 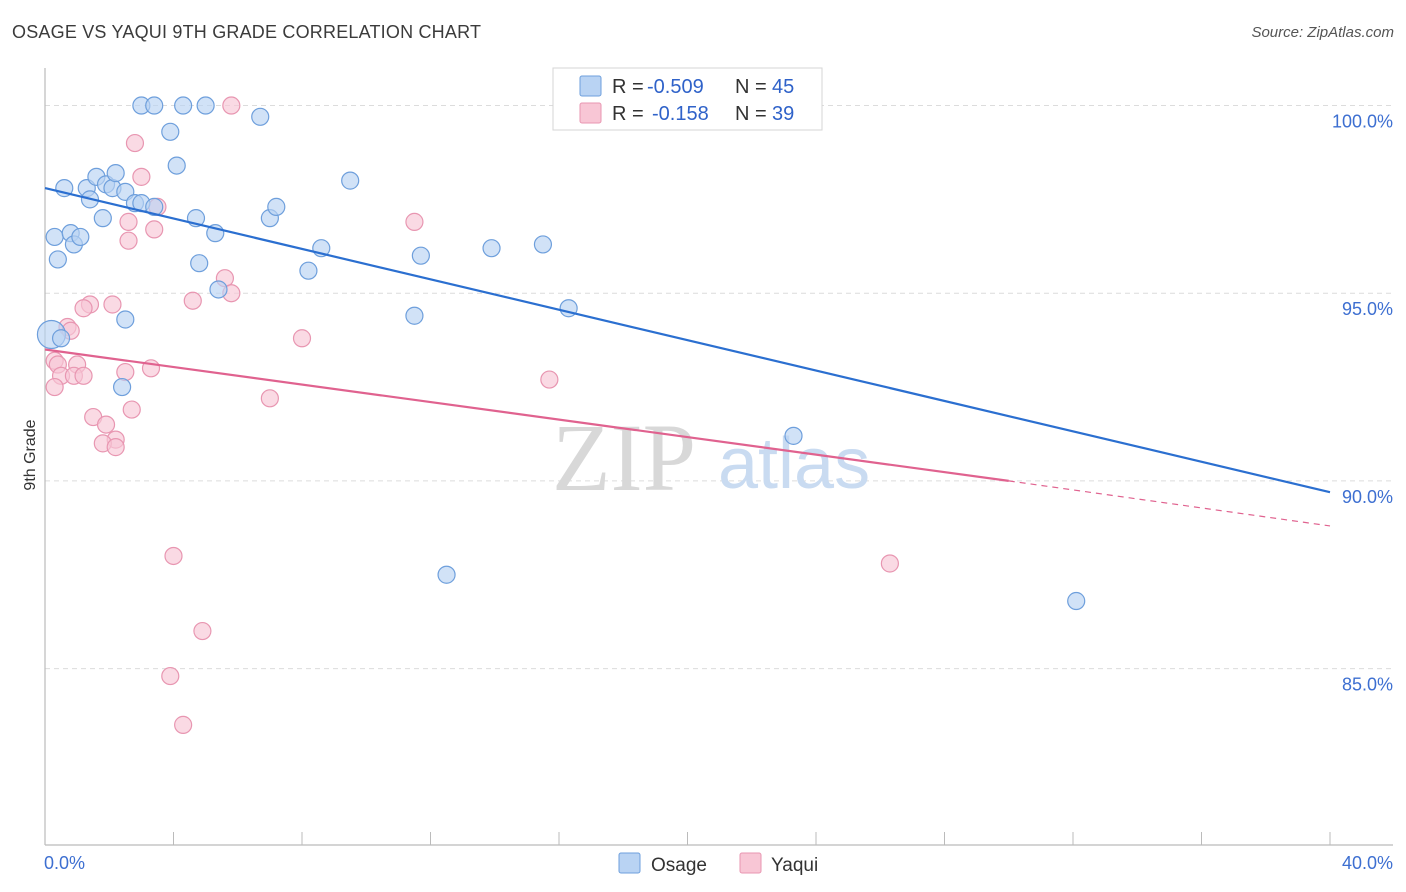 What do you see at coordinates (628, 87) in the screenshot?
I see `legend-osage-r-label: R =` at bounding box center [628, 87].